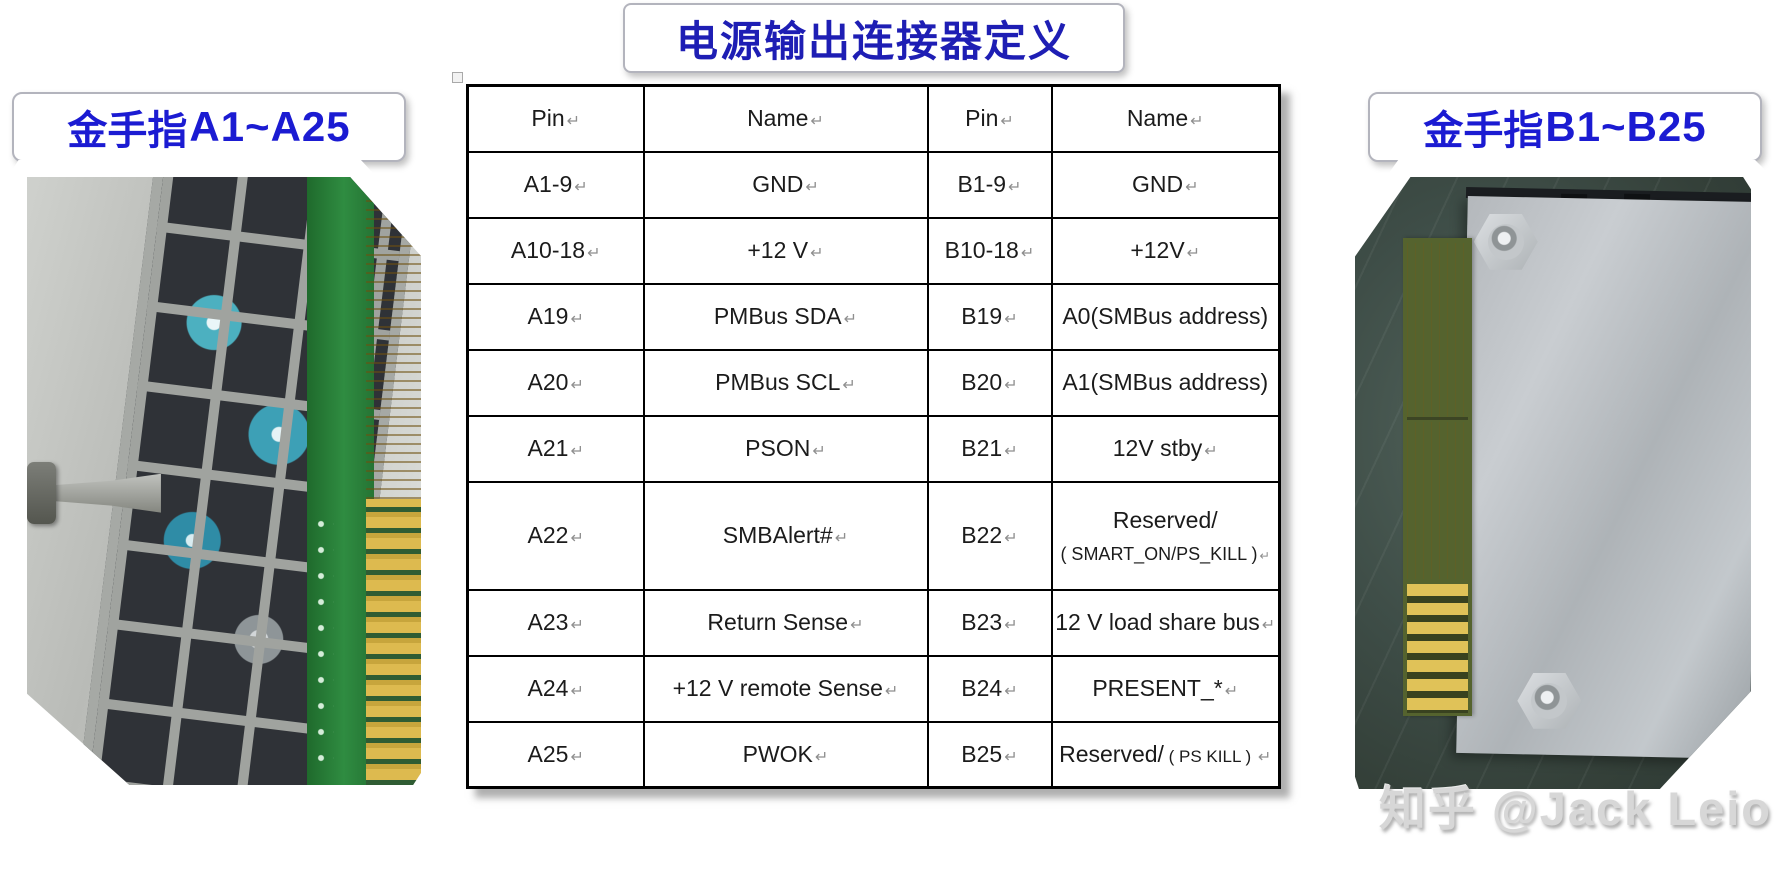 This screenshot has height=884, width=1776. I want to click on pin-cell: B22 ↵, so click(989, 535).